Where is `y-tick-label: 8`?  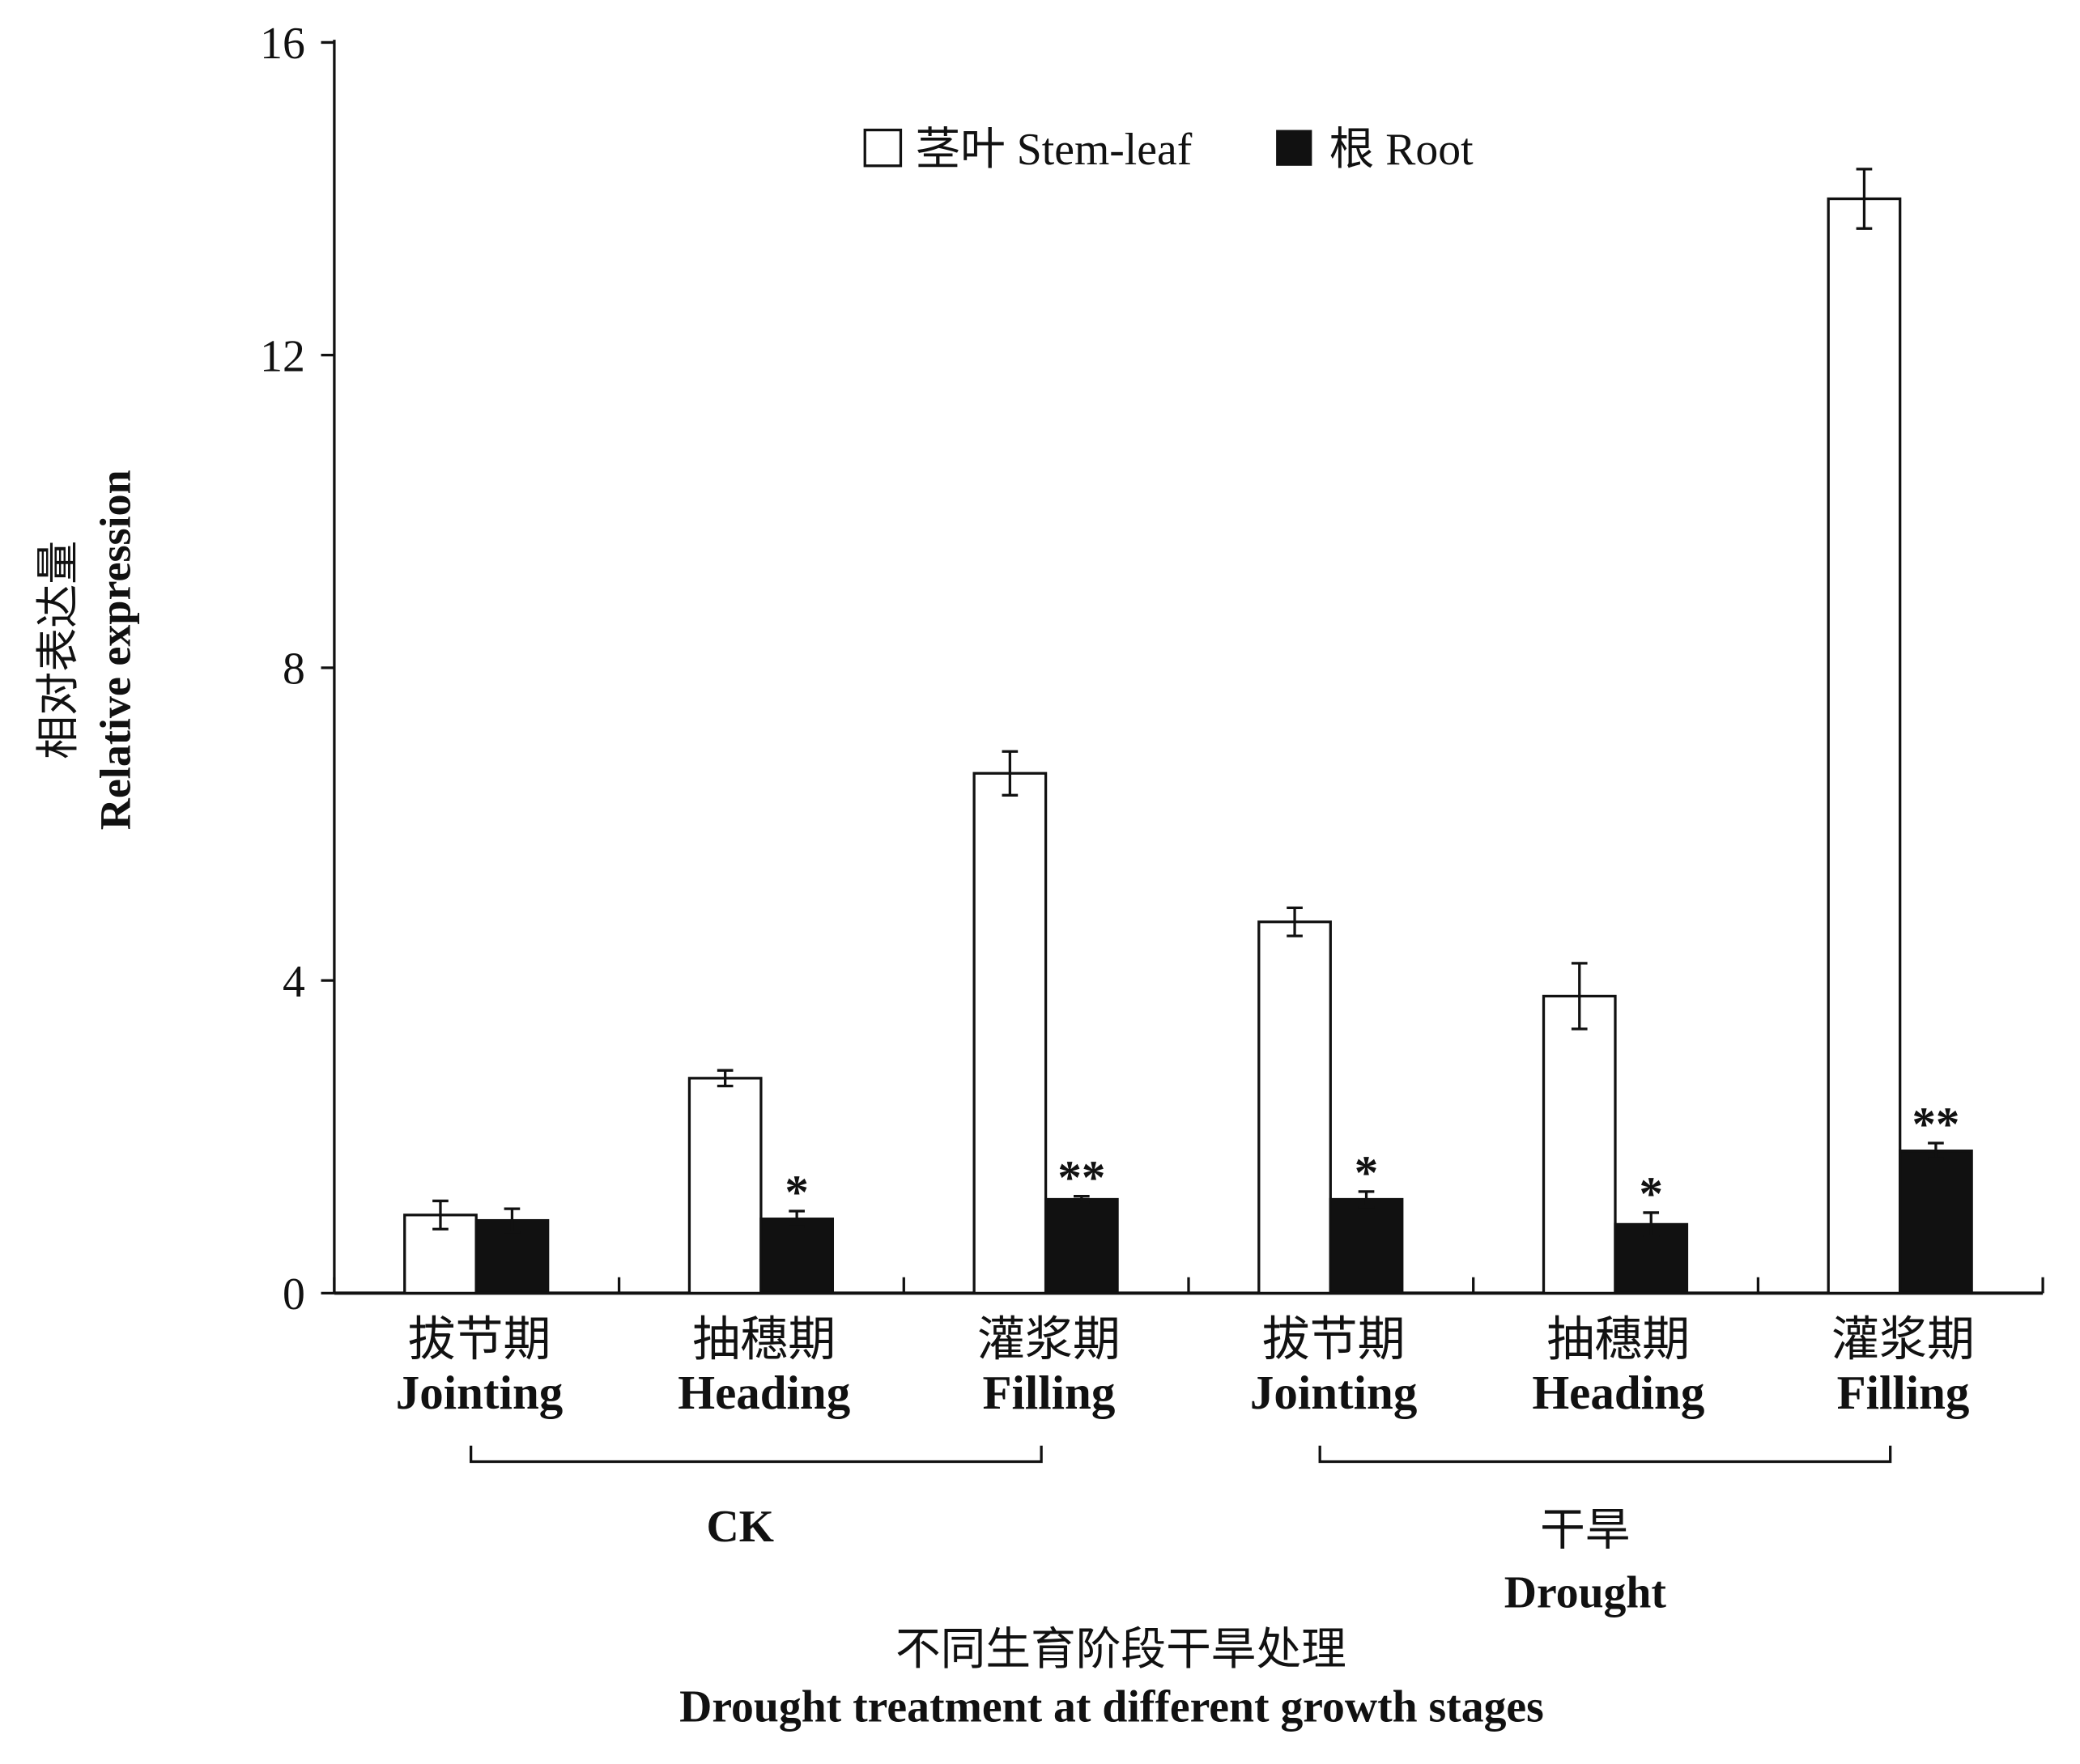 y-tick-label: 8 is located at coordinates (294, 669).